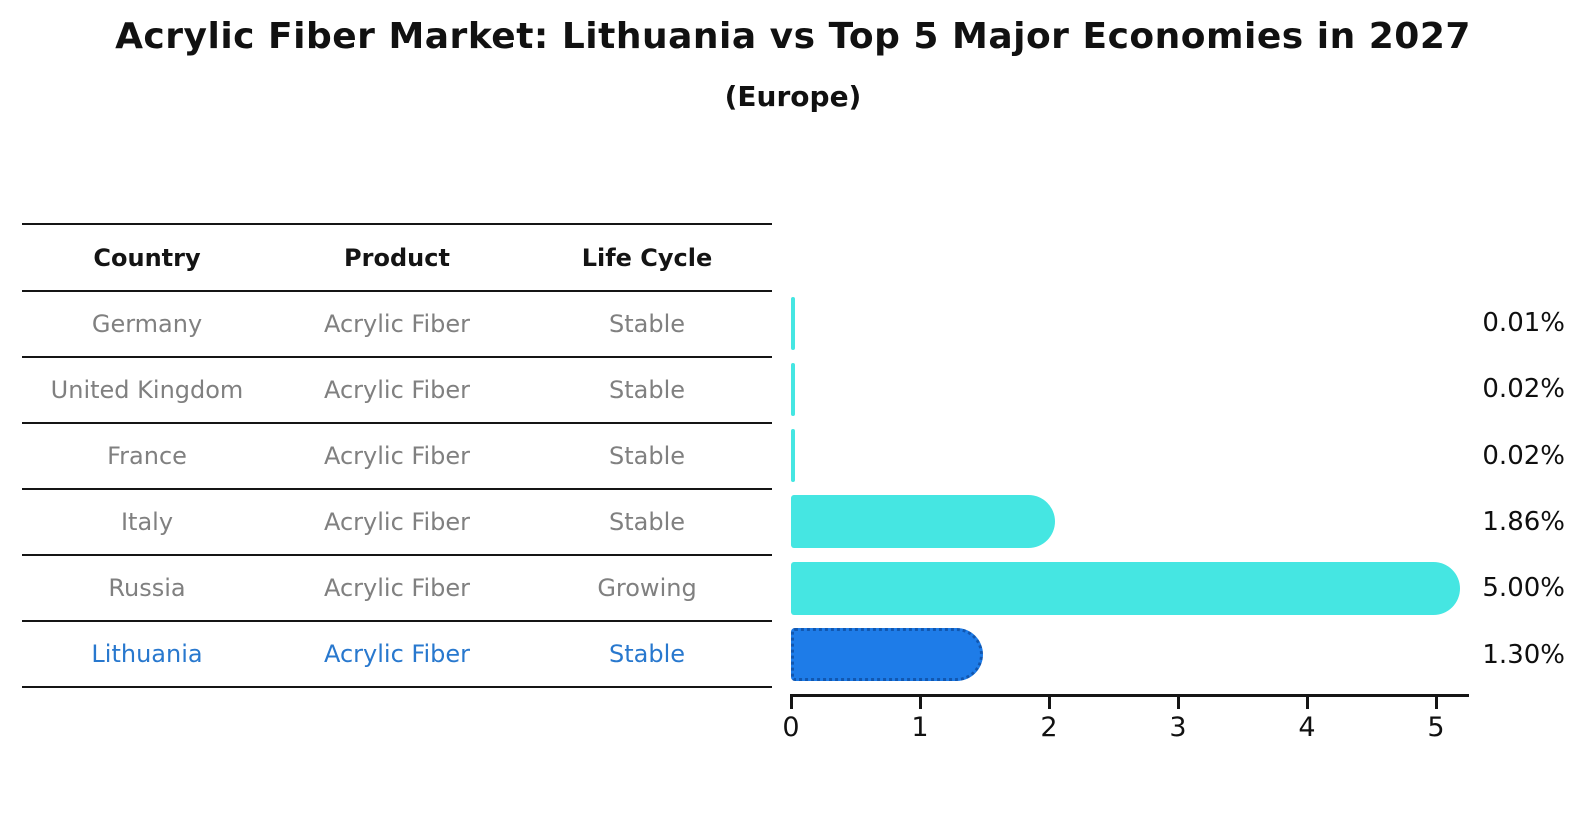 The height and width of the screenshot is (823, 1586). I want to click on col-header-product: Product, so click(397, 257).